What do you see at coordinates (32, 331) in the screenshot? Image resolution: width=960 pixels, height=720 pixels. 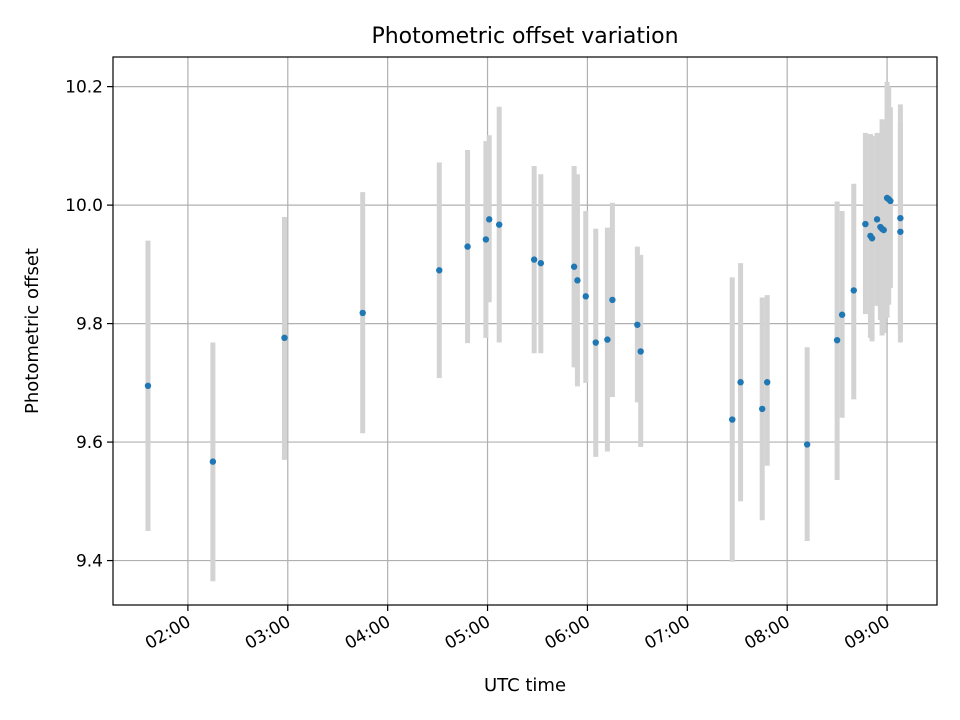 I see `y-axis-label: Photometric offset` at bounding box center [32, 331].